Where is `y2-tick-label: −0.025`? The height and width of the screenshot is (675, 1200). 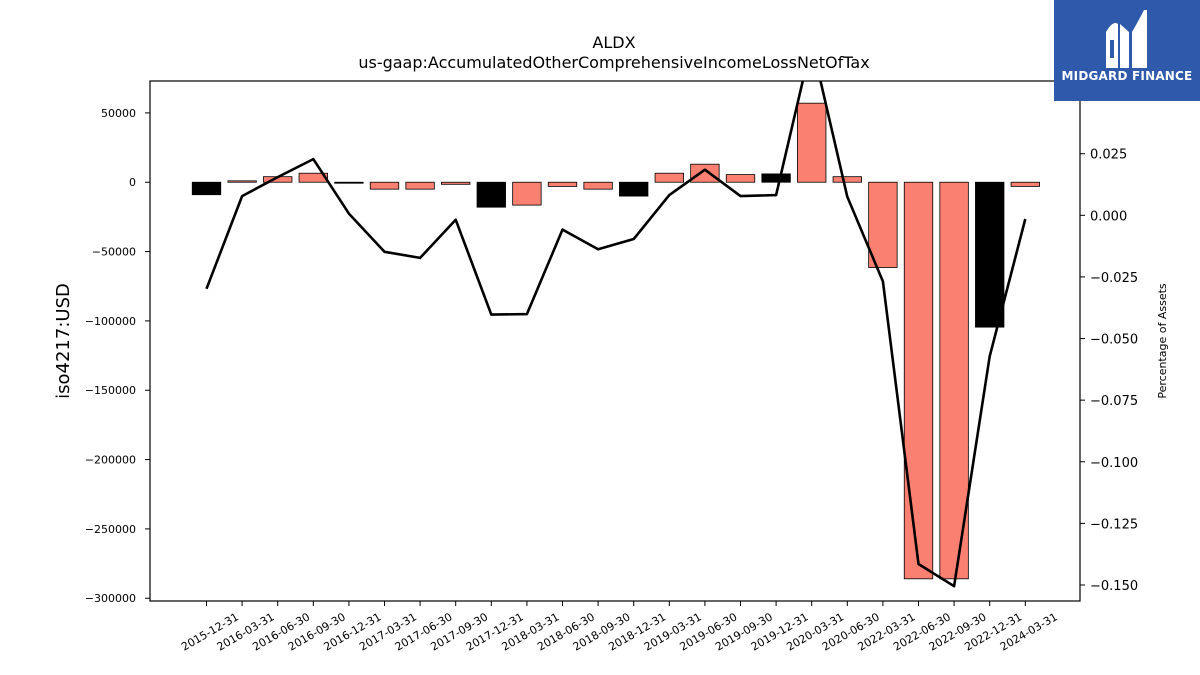 y2-tick-label: −0.025 is located at coordinates (1114, 278).